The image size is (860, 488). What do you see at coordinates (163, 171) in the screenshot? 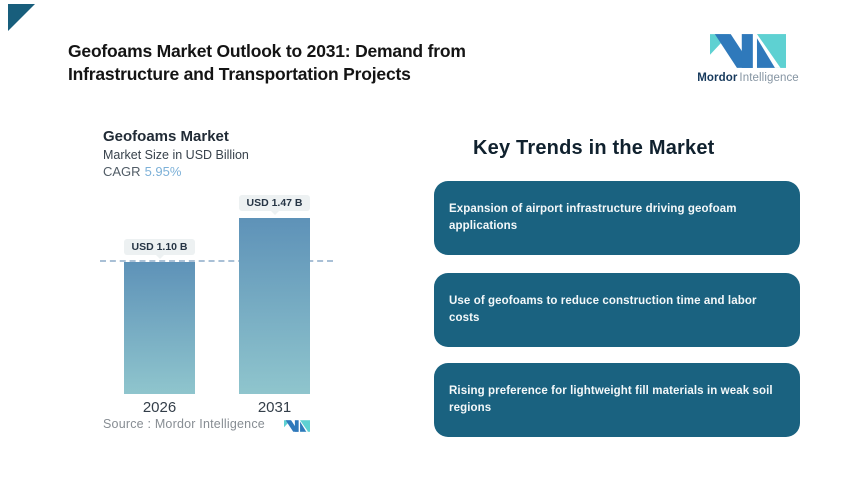
I see `cagr-value: 5.95%` at bounding box center [163, 171].